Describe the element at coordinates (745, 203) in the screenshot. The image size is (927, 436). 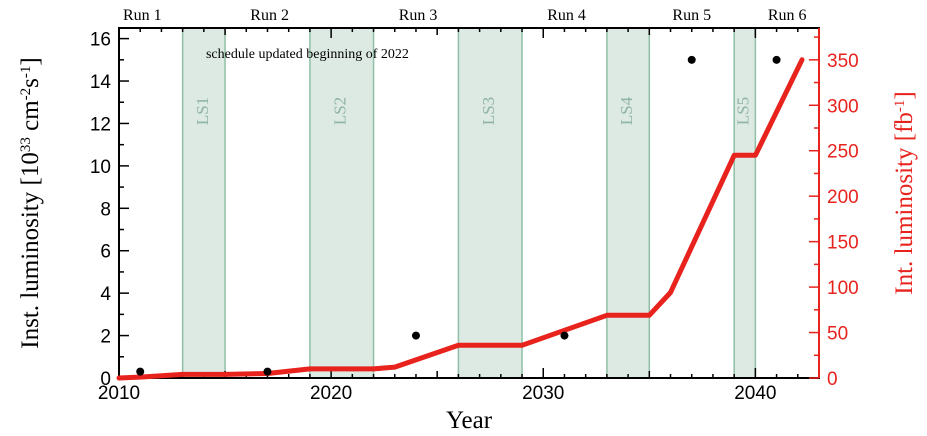
I see `shutdown-band-ls5` at that location.